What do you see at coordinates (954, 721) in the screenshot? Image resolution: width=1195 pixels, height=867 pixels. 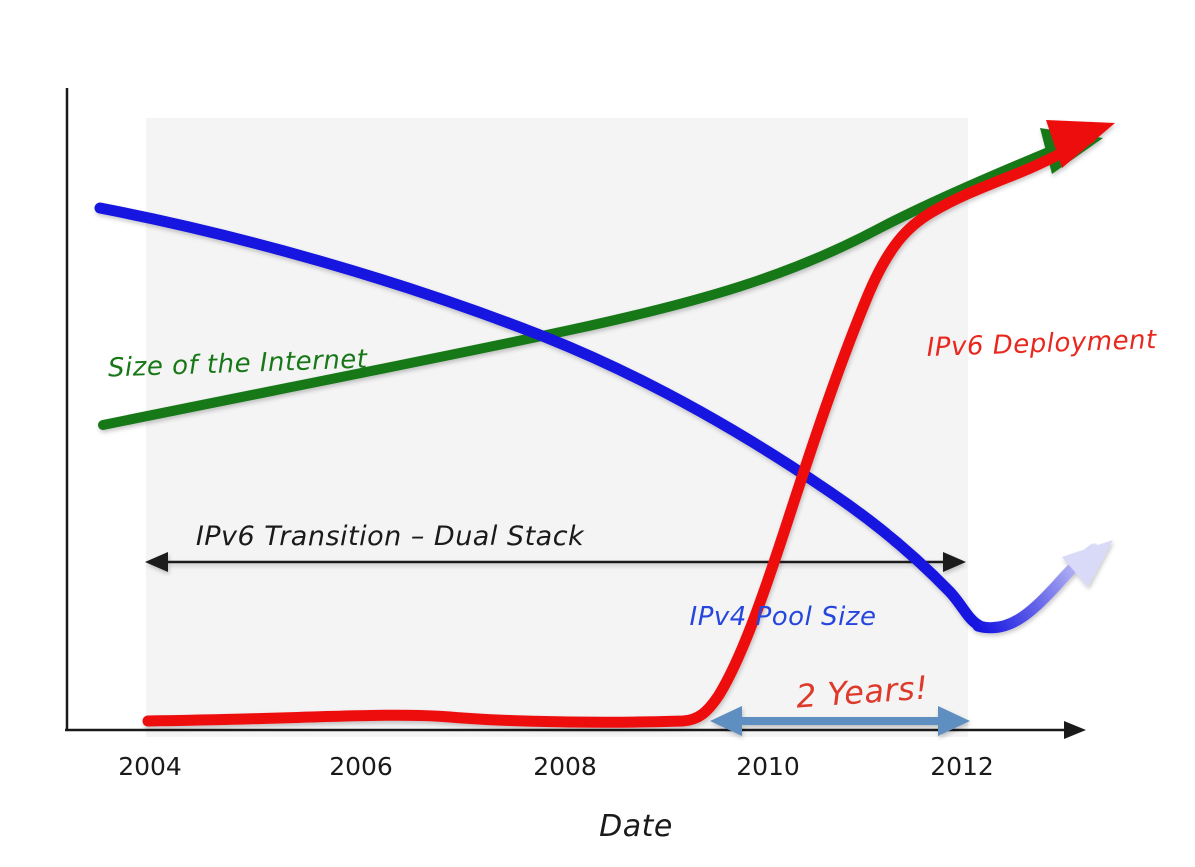 I see `two-years-arrow-right-head-icon` at bounding box center [954, 721].